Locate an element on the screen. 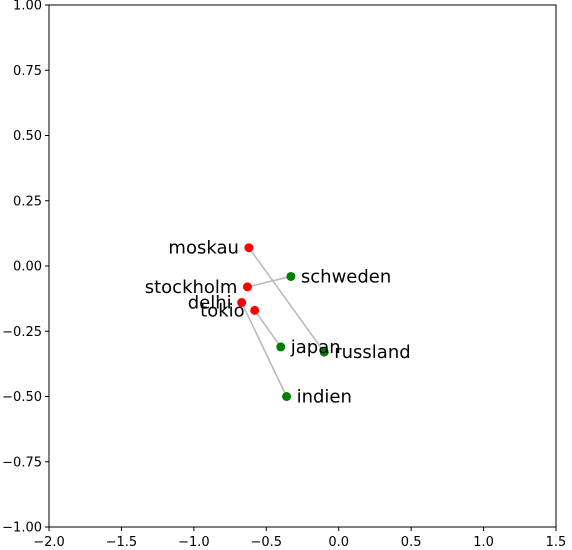  point-russland is located at coordinates (324, 352).